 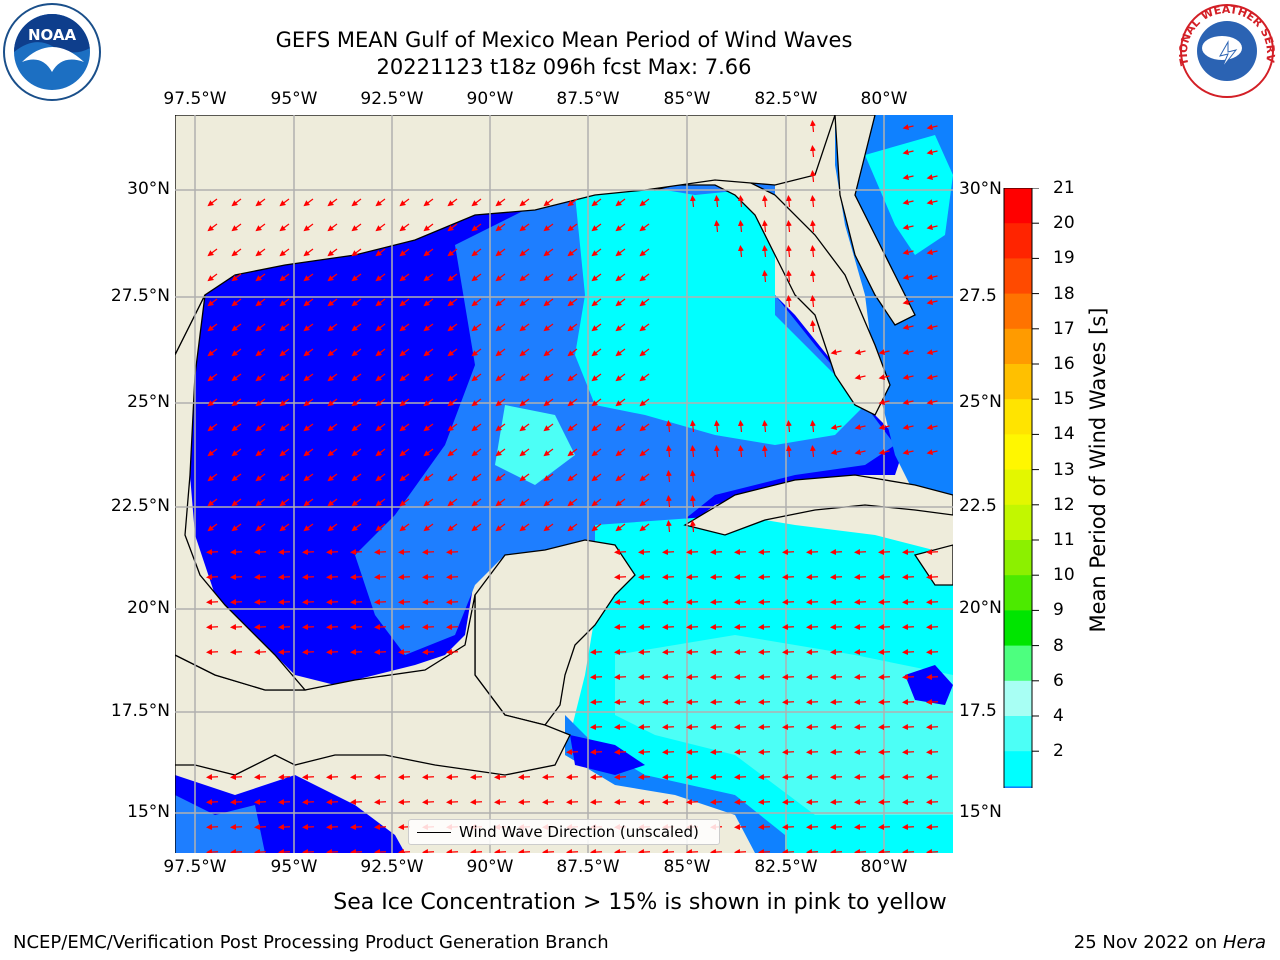 What do you see at coordinates (220, 824) in the screenshot?
I see `pacific-water-blue` at bounding box center [220, 824].